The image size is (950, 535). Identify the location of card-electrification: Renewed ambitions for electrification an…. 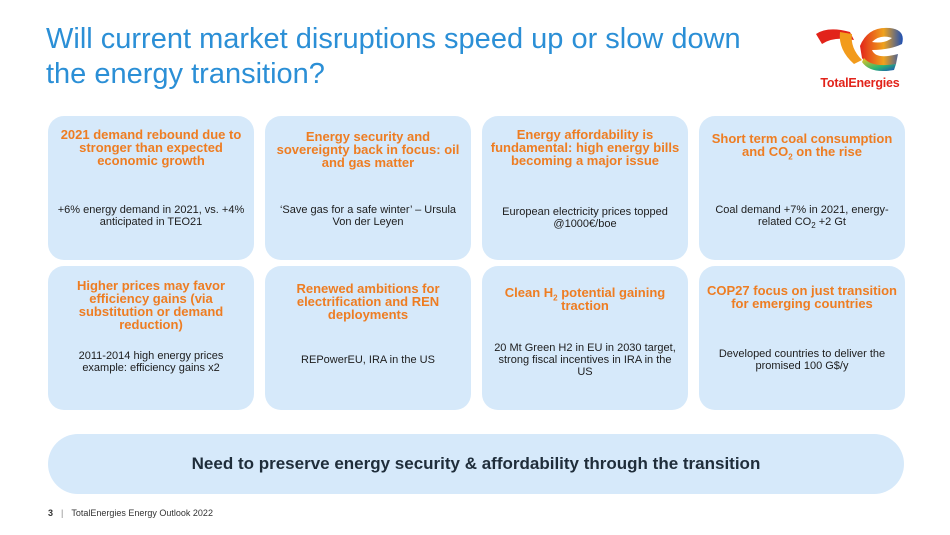
(368, 338).